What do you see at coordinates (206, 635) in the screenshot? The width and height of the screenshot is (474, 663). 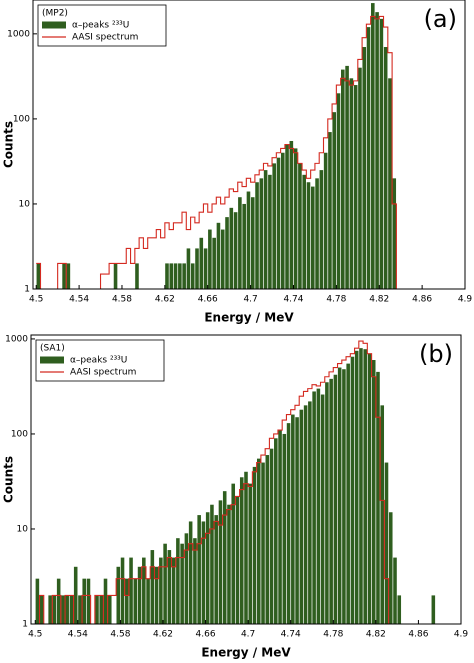 I see `x-tick-label: 4.66` at bounding box center [206, 635].